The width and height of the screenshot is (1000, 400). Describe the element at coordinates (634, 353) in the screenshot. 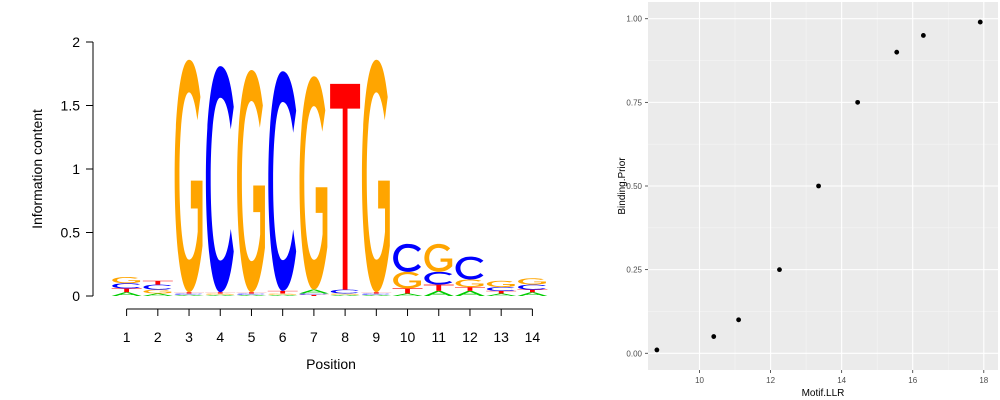

I see `scatter-y-tick-label: 0.00` at that location.